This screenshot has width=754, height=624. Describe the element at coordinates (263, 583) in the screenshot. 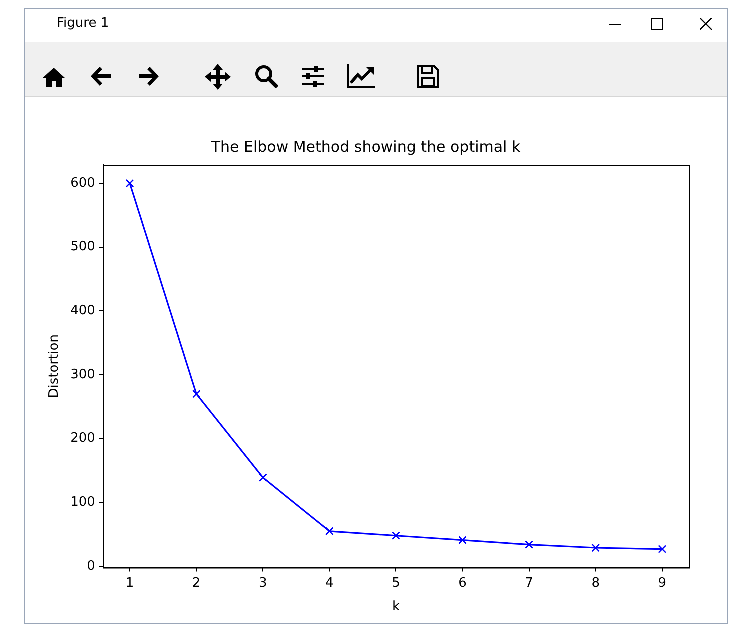

I see `x-tick-label: 3` at that location.